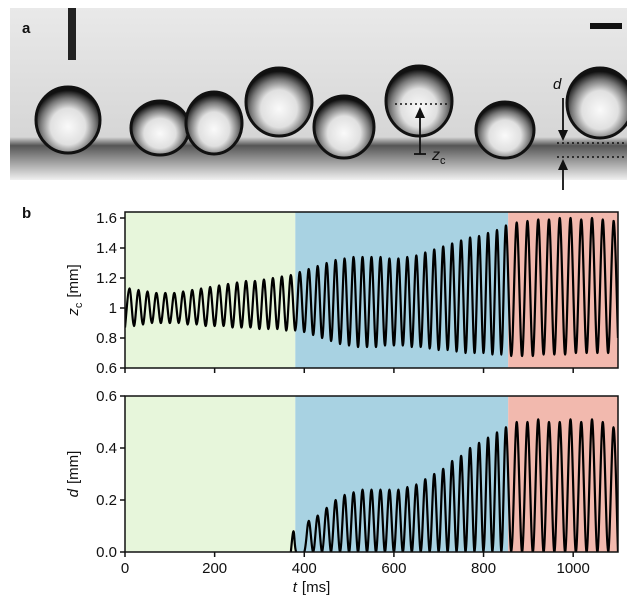 This screenshot has height=599, width=627. What do you see at coordinates (113, 308) in the screenshot?
I see `y-tick-label: 1` at bounding box center [113, 308].